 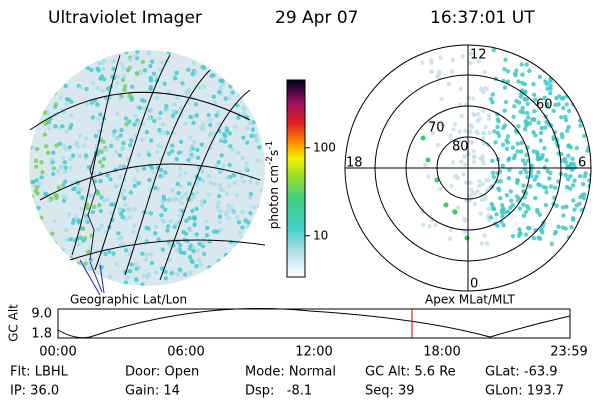 I want to click on info-field: GLon: 193.7, so click(x=524, y=391).